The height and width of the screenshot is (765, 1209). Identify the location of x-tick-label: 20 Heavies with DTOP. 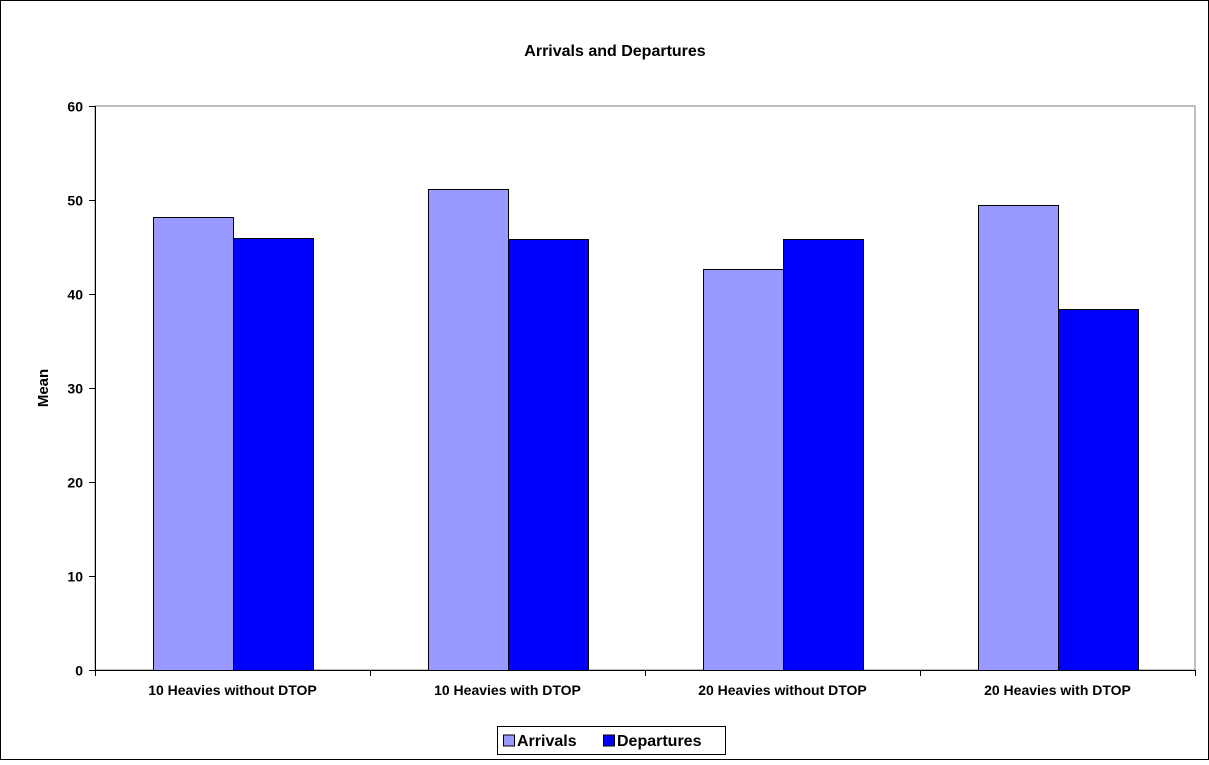
(1057, 690).